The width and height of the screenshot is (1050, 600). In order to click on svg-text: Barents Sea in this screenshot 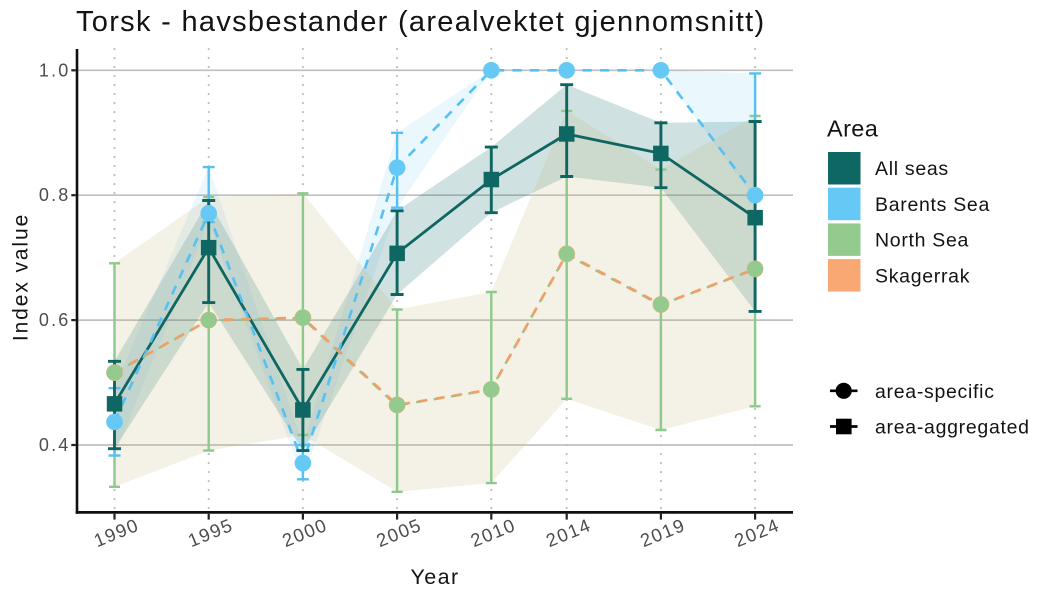, I will do `click(932, 205)`.